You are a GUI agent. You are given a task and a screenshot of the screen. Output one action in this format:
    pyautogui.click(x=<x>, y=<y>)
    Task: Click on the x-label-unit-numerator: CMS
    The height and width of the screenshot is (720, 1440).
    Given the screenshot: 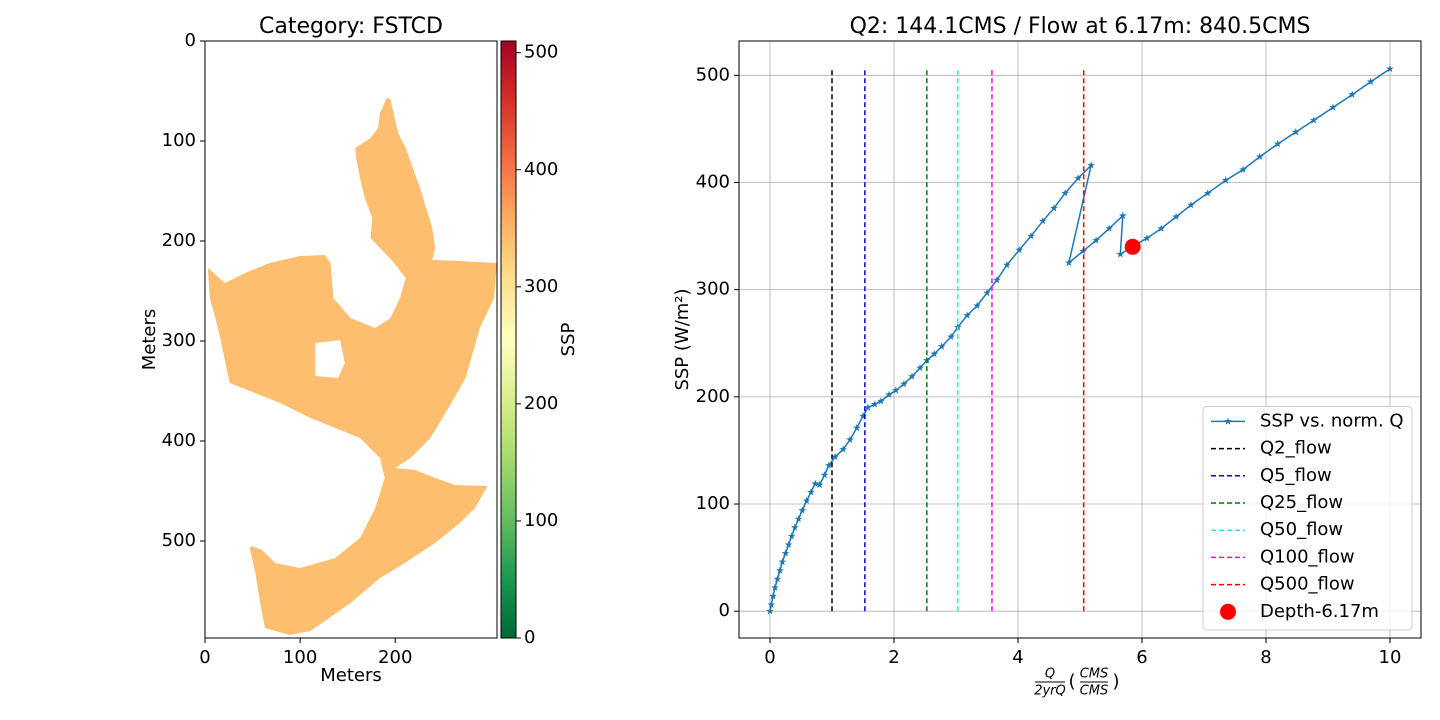 What is the action you would take?
    pyautogui.click(x=1094, y=674)
    